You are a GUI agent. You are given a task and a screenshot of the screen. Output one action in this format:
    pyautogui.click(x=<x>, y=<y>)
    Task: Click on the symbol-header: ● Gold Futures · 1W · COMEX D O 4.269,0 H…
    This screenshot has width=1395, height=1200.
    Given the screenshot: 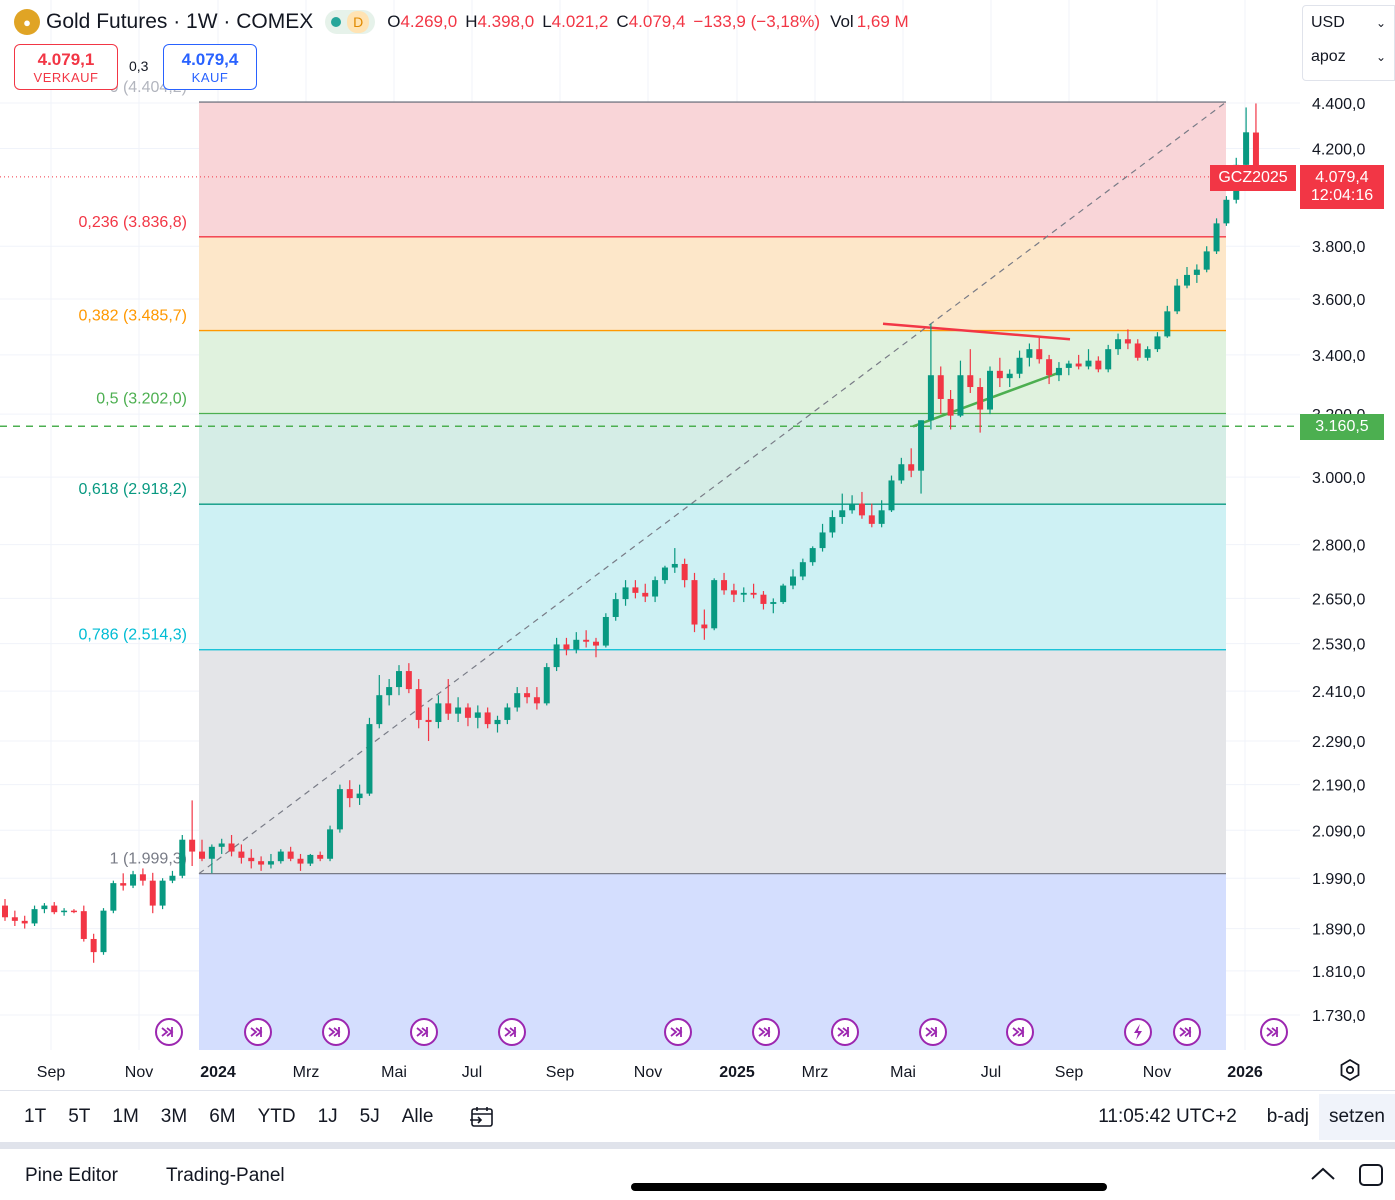 What is the action you would take?
    pyautogui.click(x=454, y=22)
    